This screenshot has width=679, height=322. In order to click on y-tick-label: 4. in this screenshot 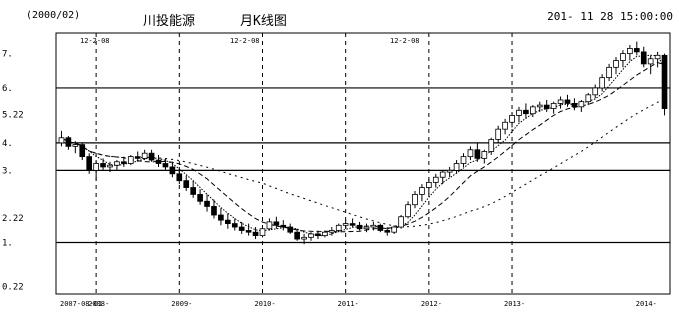, I will do `click(7, 144)`.